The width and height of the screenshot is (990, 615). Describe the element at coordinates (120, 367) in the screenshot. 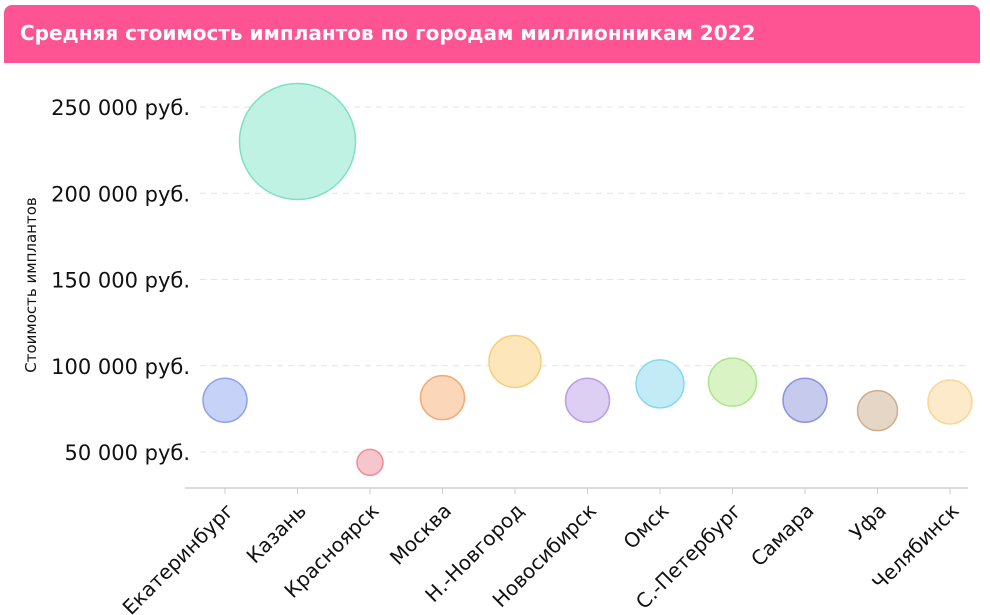

I see `y-tick-label: 100 000 руб.` at that location.